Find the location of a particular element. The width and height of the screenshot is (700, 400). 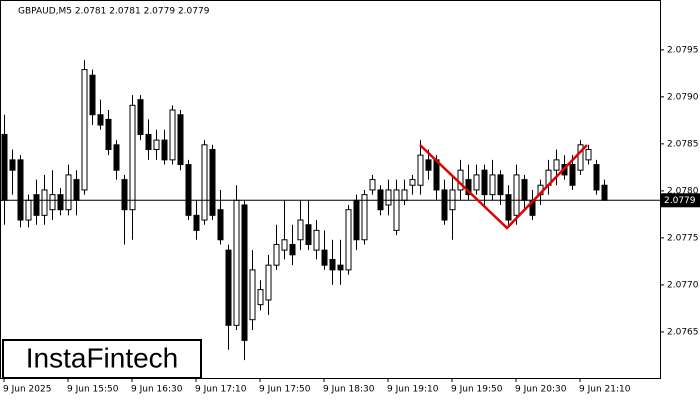

last-price-box is located at coordinates (680, 200).